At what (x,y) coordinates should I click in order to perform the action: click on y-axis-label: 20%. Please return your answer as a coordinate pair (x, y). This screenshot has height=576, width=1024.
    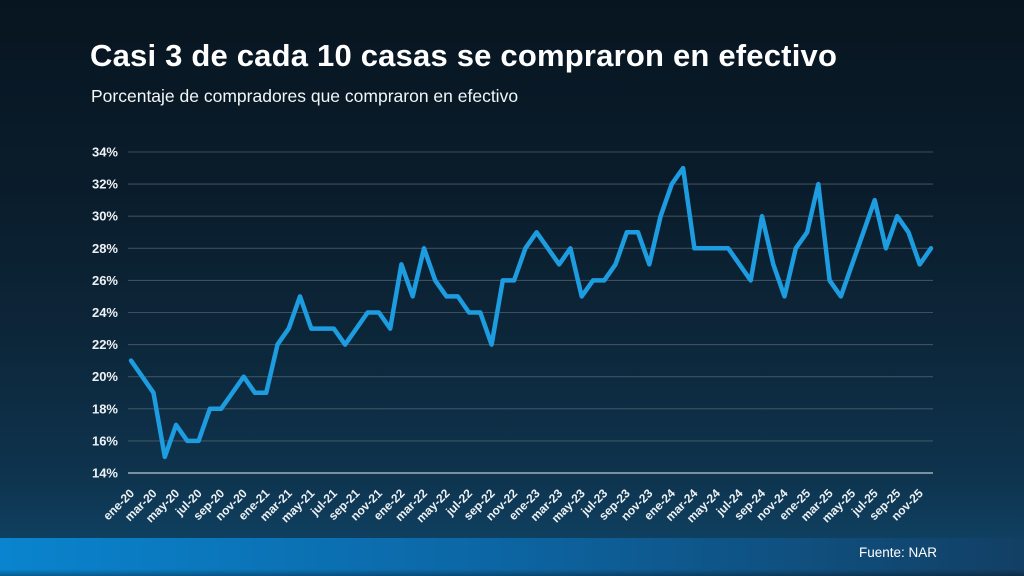
    Looking at the image, I should click on (105, 376).